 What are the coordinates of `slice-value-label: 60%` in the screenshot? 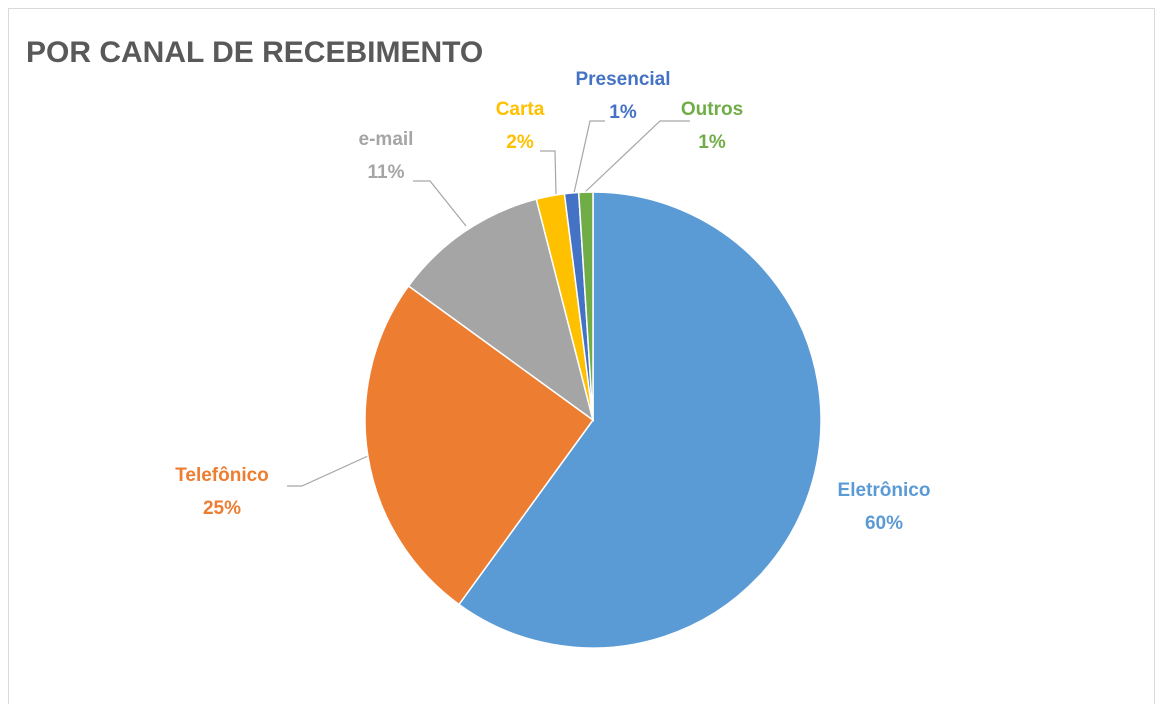 It's located at (884, 523).